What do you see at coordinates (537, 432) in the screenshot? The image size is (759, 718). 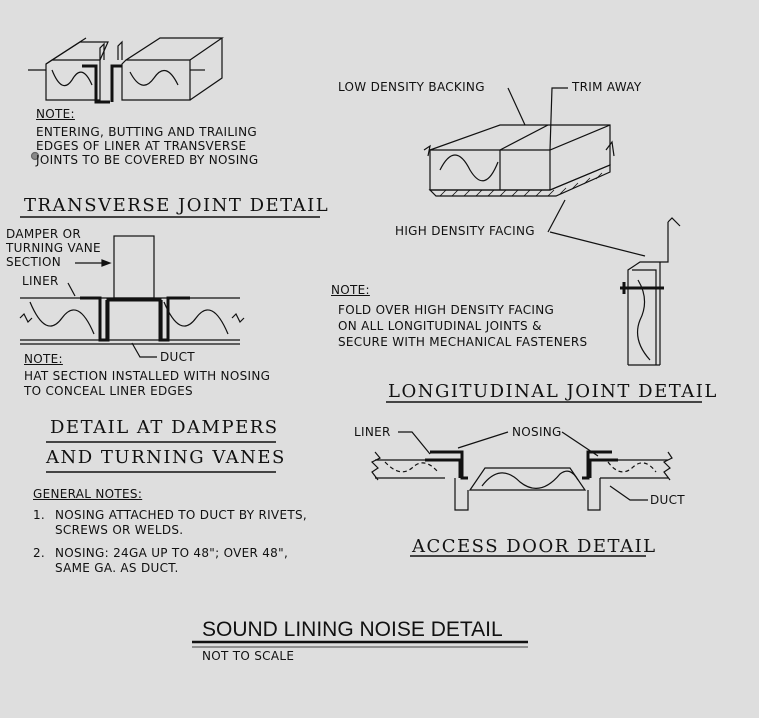 I see `access-nosing-label: NOSING` at bounding box center [537, 432].